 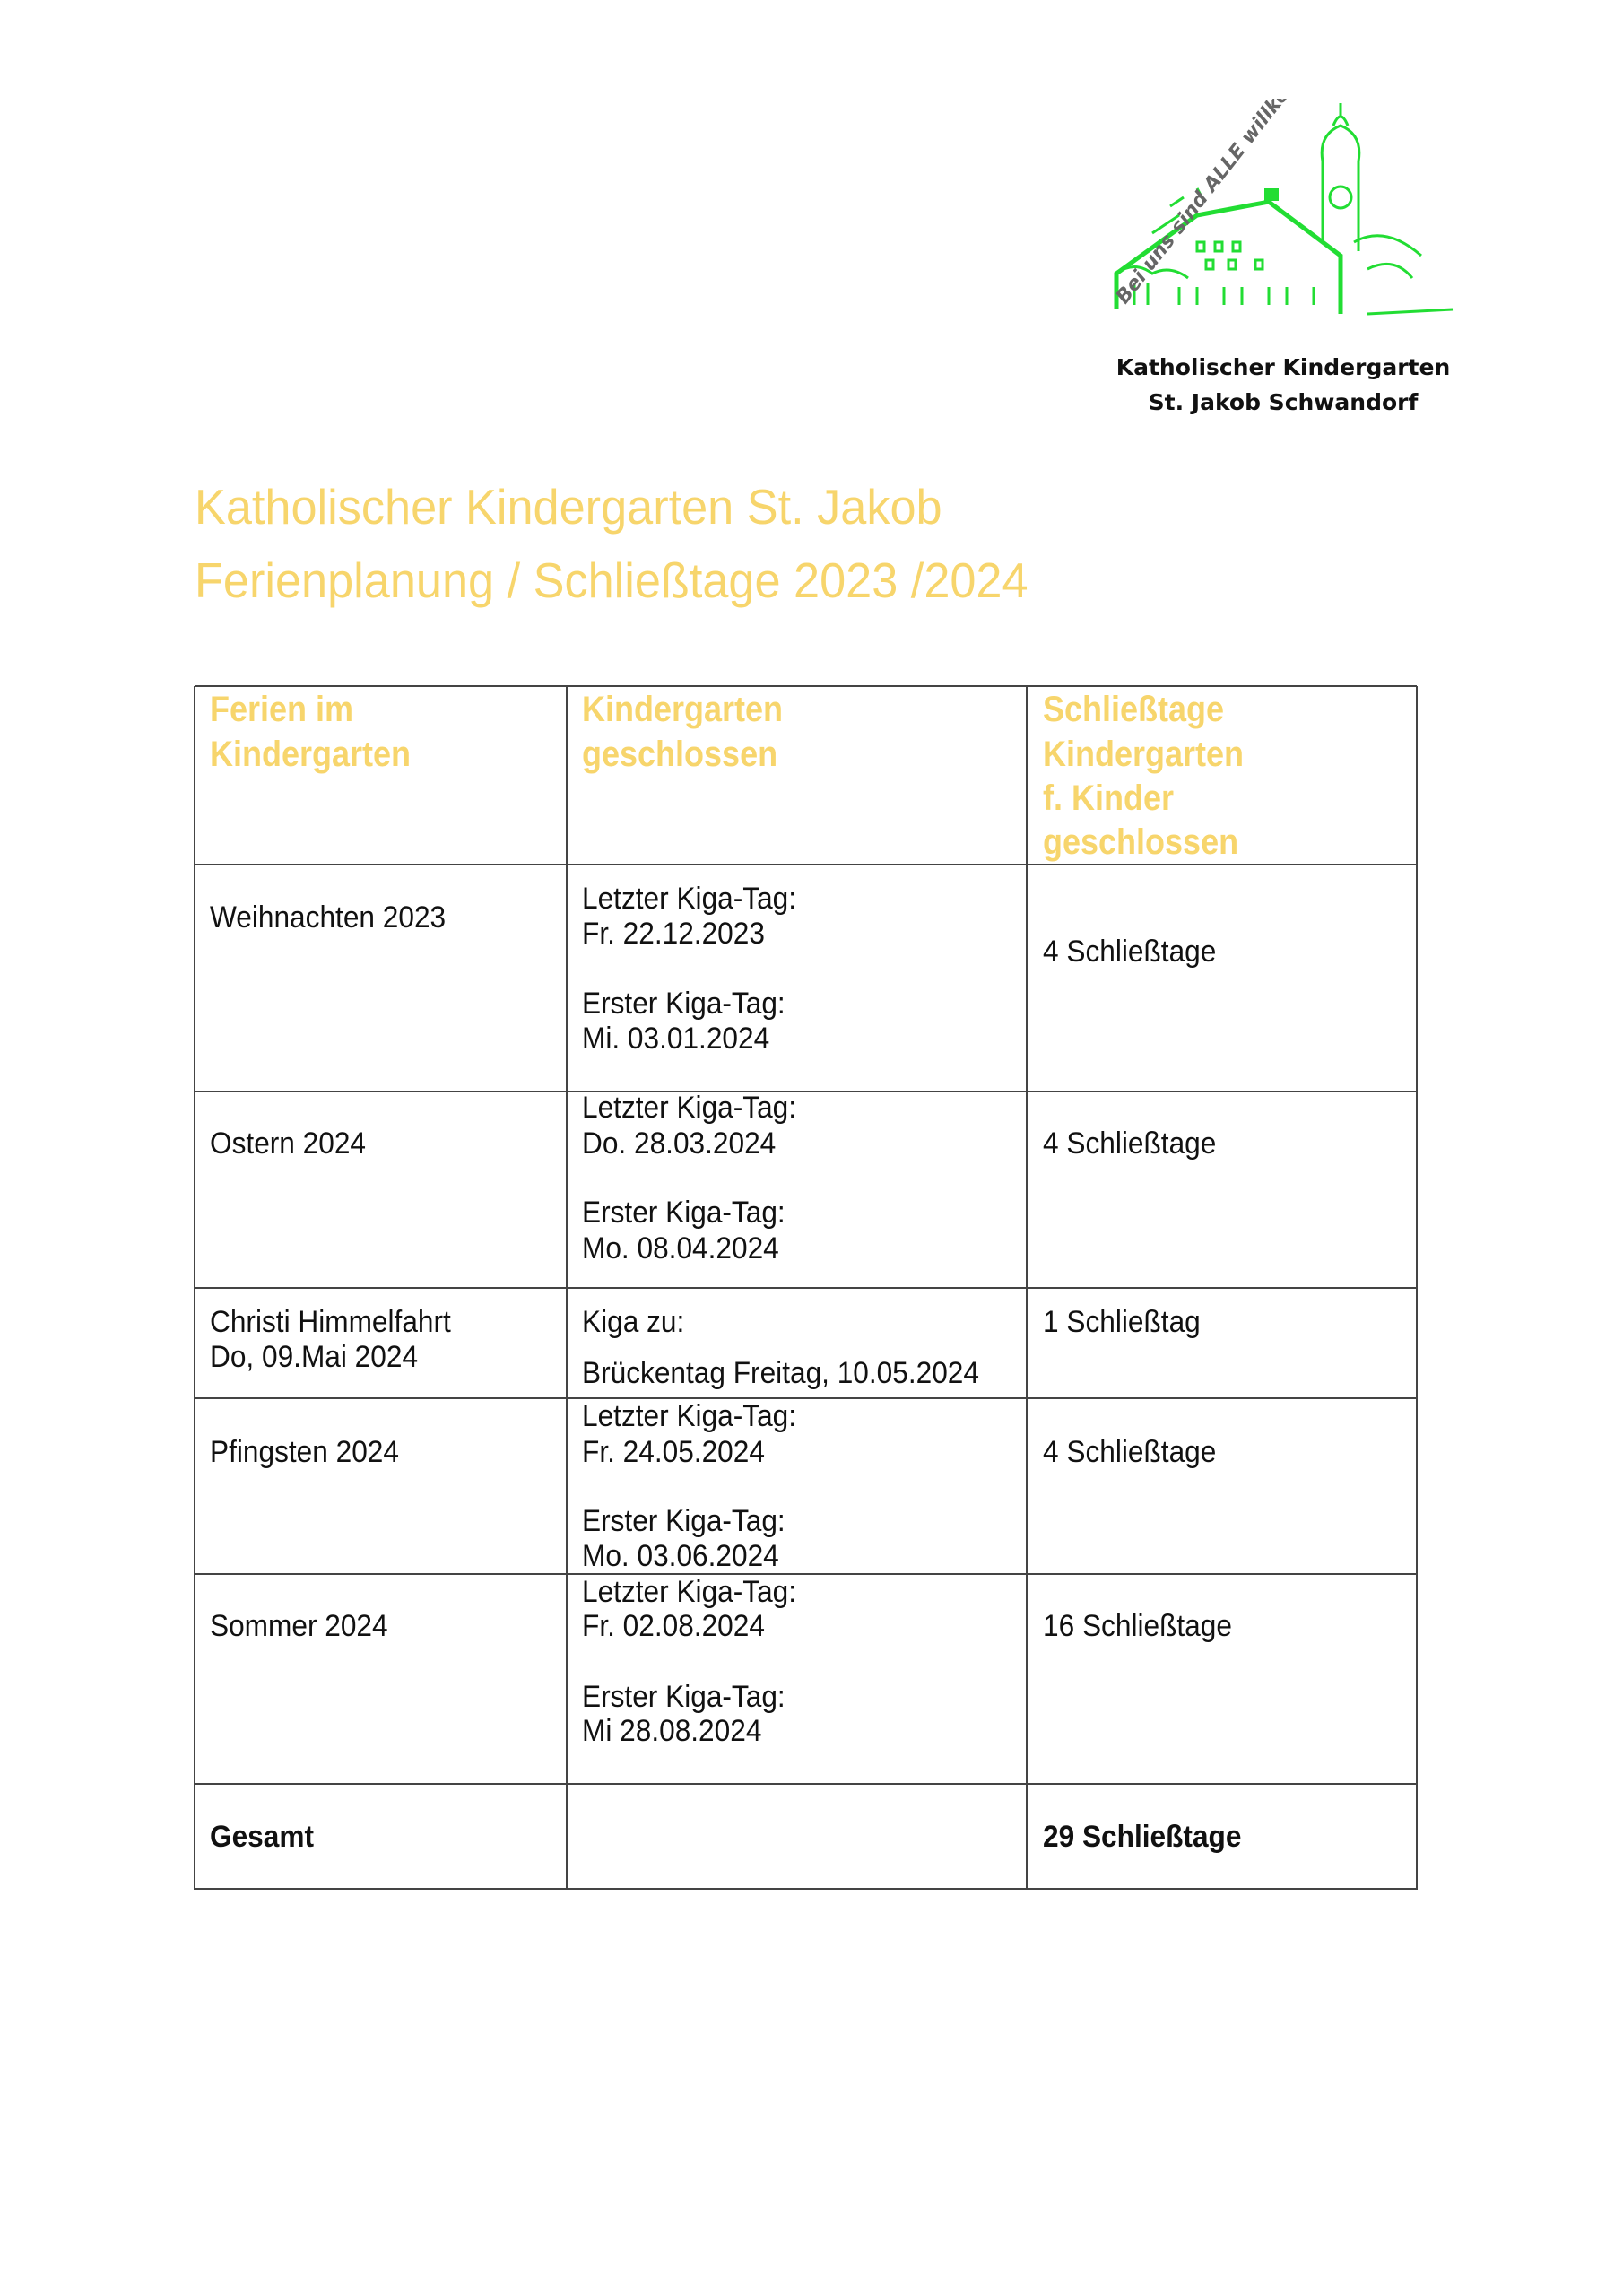 What do you see at coordinates (1109, 798) in the screenshot?
I see `header-schliesstage: f. Kinder` at bounding box center [1109, 798].